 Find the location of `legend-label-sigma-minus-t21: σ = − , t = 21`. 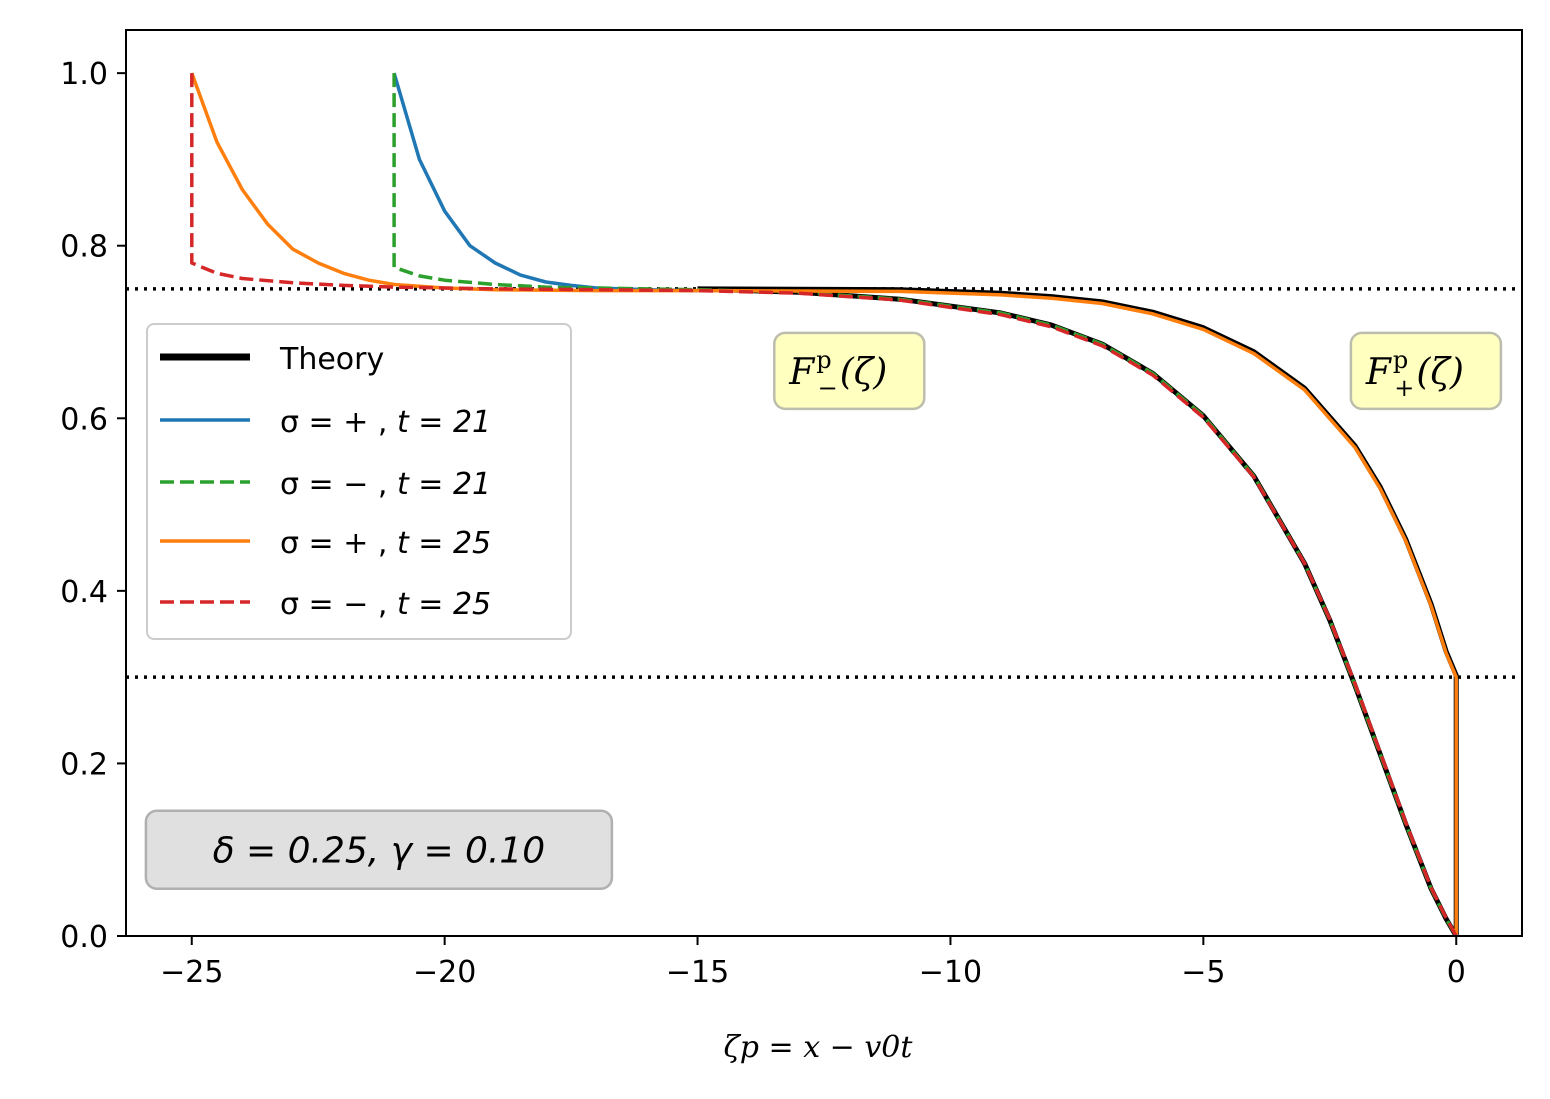

legend-label-sigma-minus-t21: σ = − , t = 21 is located at coordinates (385, 484).